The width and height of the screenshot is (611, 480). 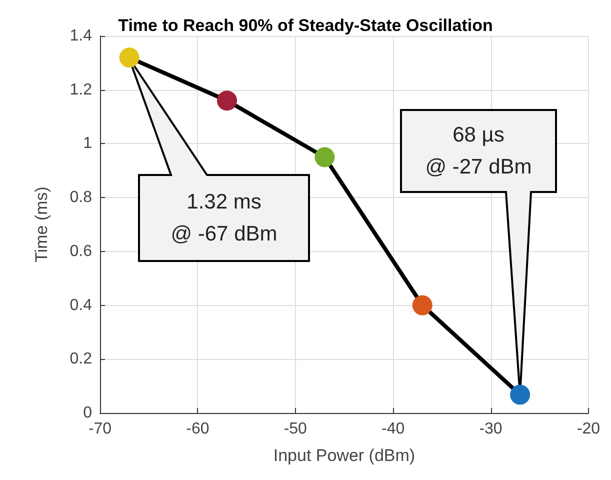 I want to click on x-tick-label: -50, so click(x=296, y=429).